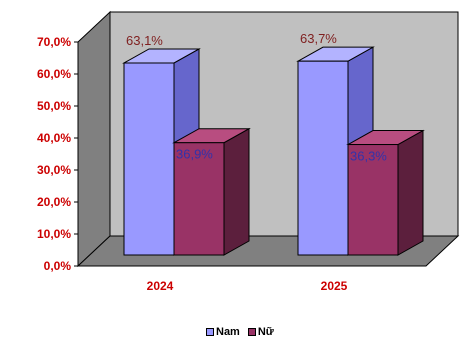 The image size is (460, 343). What do you see at coordinates (144, 40) in the screenshot?
I see `data-label: 63,1%` at bounding box center [144, 40].